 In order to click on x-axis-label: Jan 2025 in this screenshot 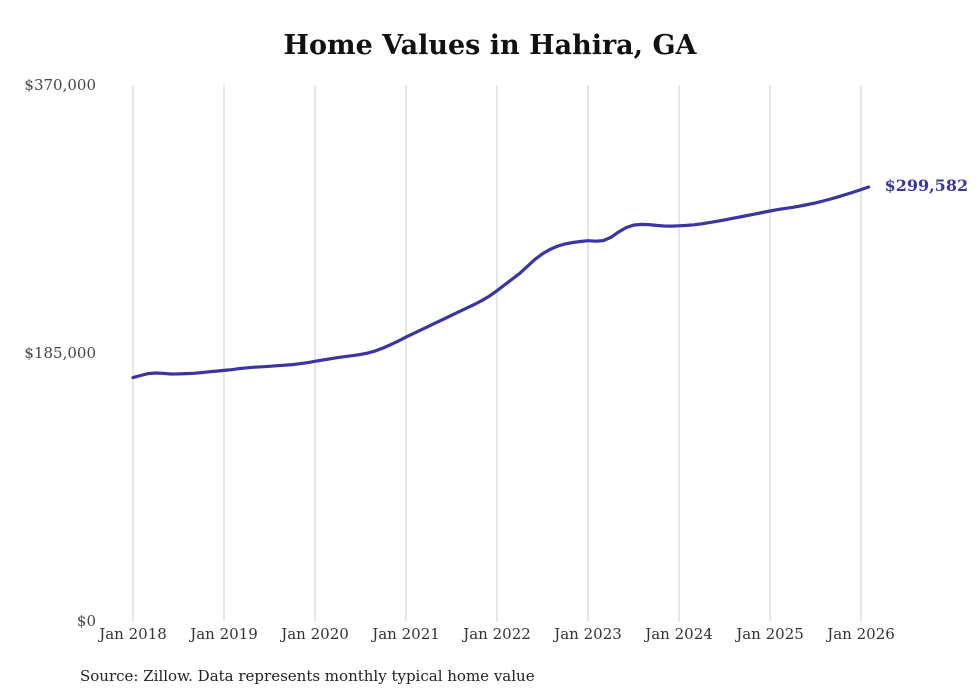, I will do `click(770, 634)`.